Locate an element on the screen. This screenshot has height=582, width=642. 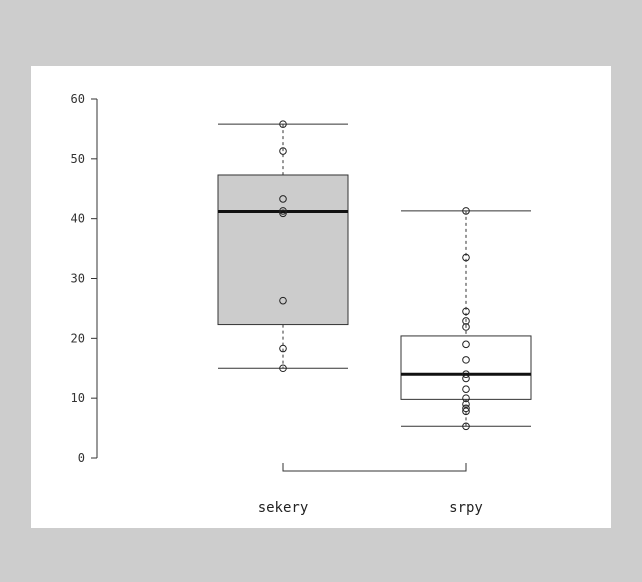
y-tick-label: 20 is located at coordinates (78, 338).